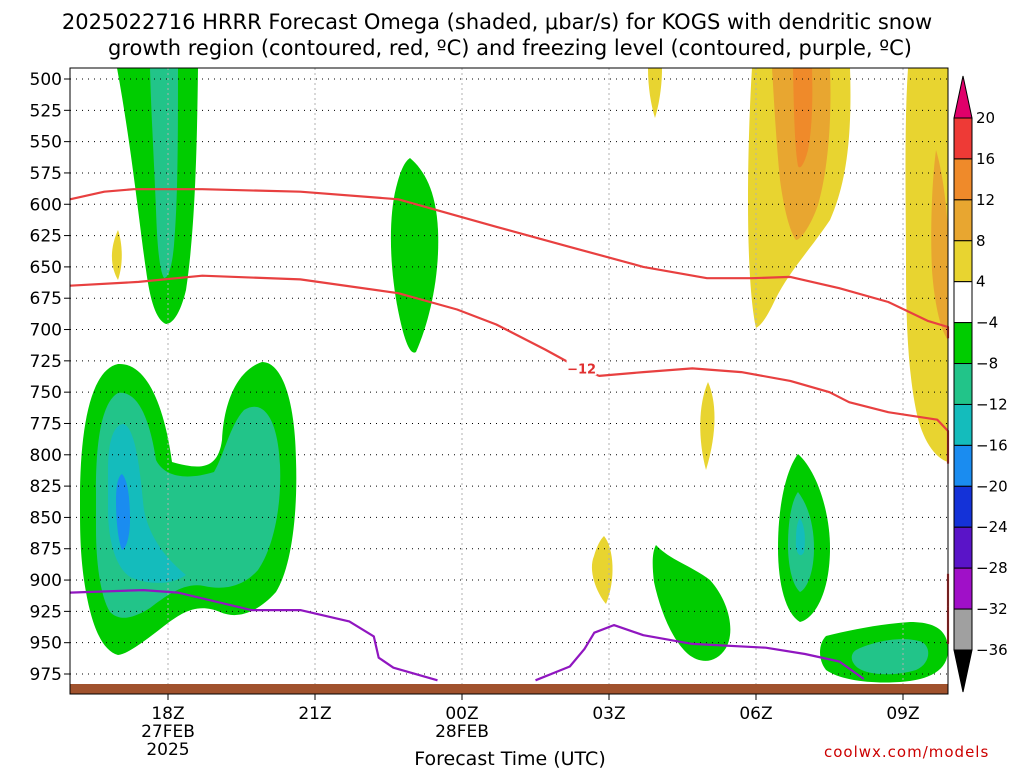 The image size is (1024, 768). I want to click on omega-region-04z-lowlevel, so click(691, 603).